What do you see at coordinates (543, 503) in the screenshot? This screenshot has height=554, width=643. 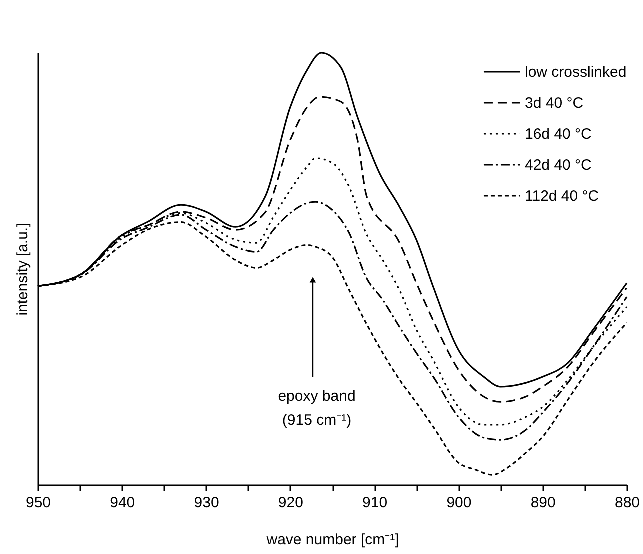 I see `x-tick-label: 890` at bounding box center [543, 503].